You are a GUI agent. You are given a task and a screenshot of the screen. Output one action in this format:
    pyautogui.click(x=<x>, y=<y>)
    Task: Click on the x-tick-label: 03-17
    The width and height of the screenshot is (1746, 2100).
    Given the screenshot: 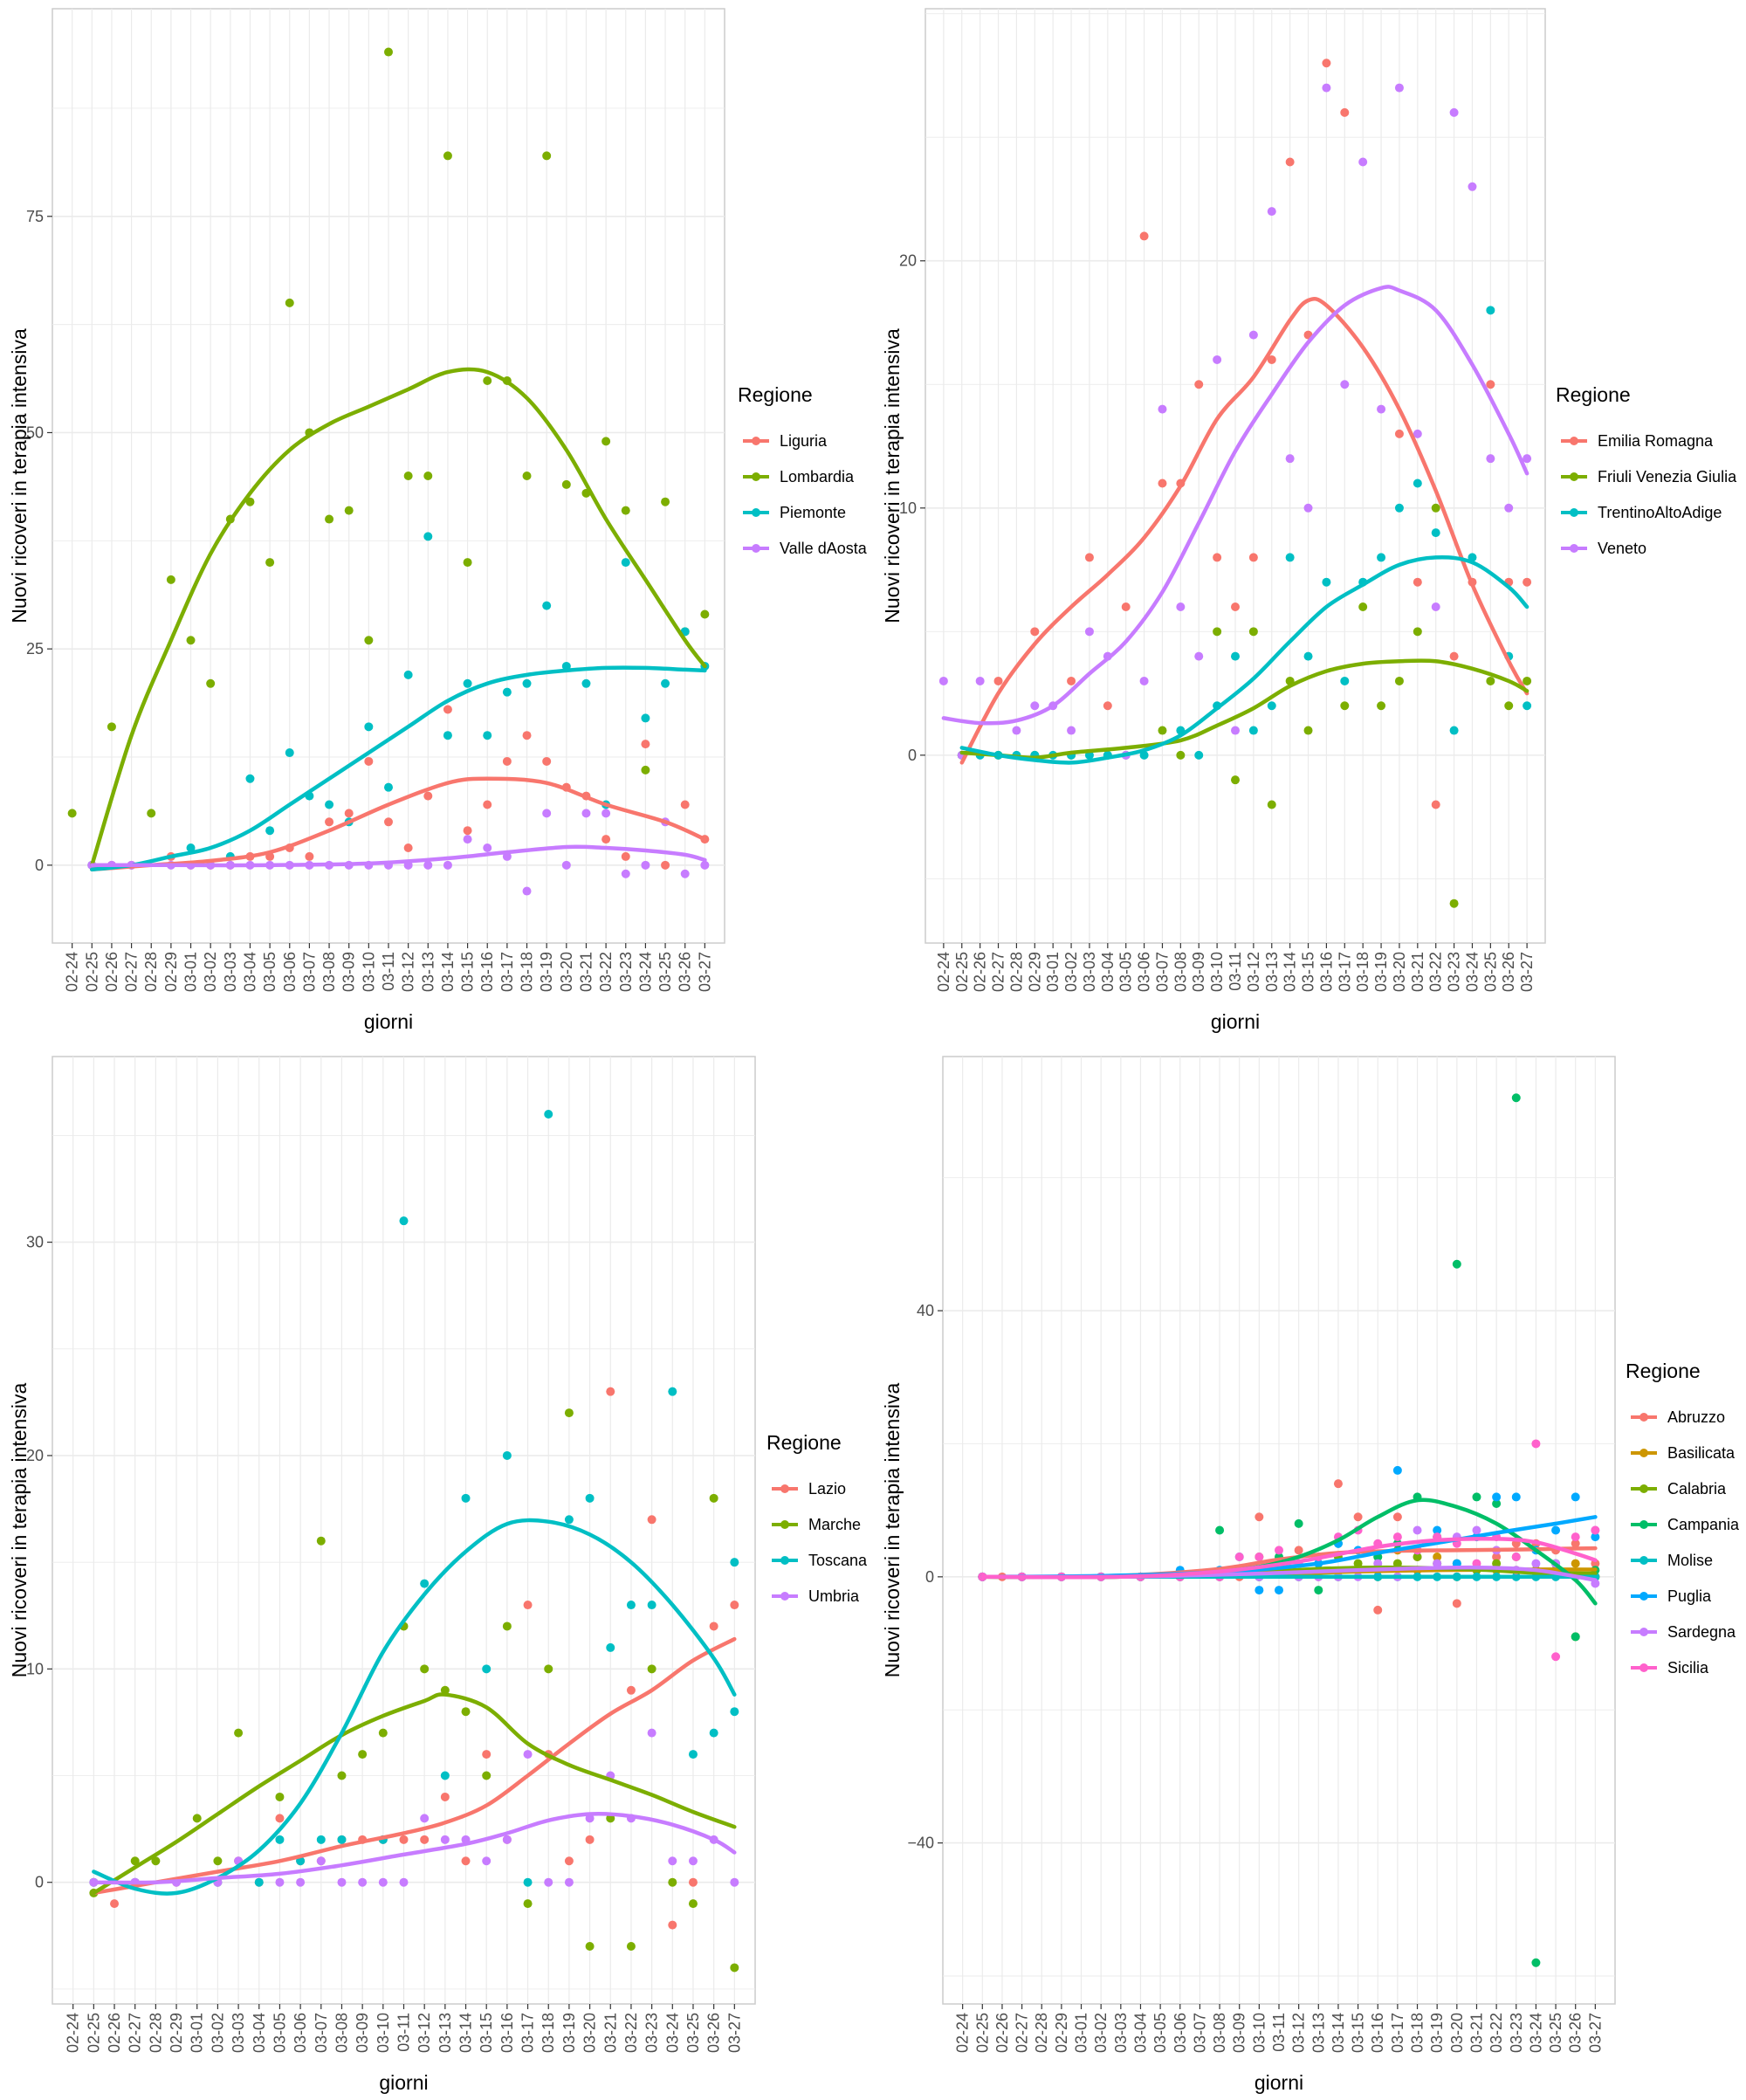 What is the action you would take?
    pyautogui.click(x=507, y=972)
    